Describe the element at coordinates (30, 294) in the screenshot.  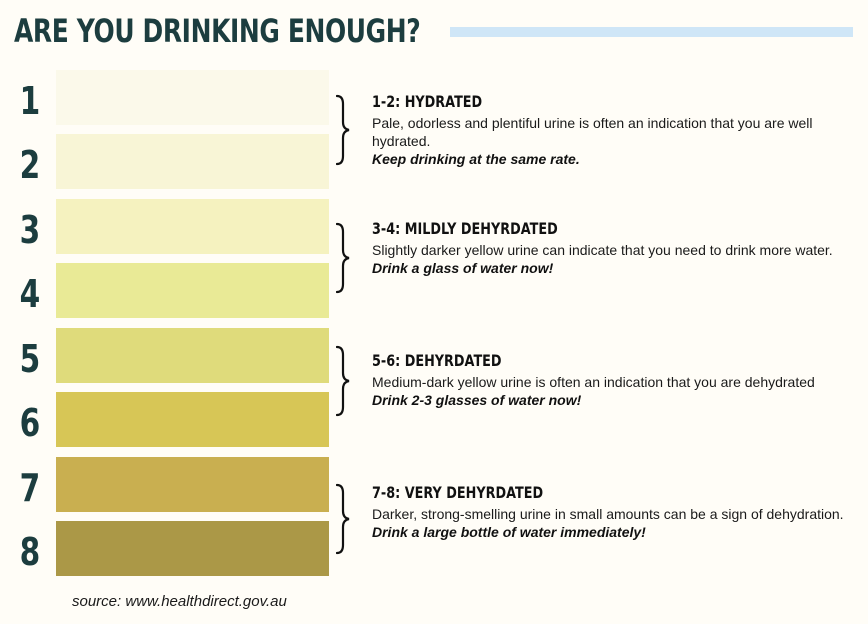
I see `scale-number-4: 4` at that location.